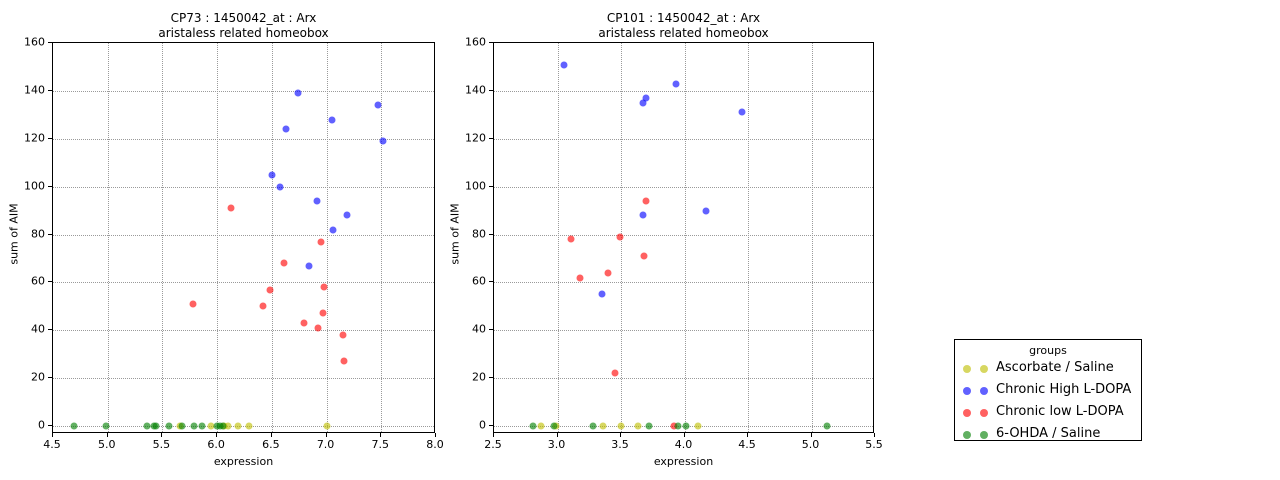 Image resolution: width=1280 pixels, height=480 pixels. I want to click on plot-title: CP101 : 1450042_at : Arx, so click(683, 18).